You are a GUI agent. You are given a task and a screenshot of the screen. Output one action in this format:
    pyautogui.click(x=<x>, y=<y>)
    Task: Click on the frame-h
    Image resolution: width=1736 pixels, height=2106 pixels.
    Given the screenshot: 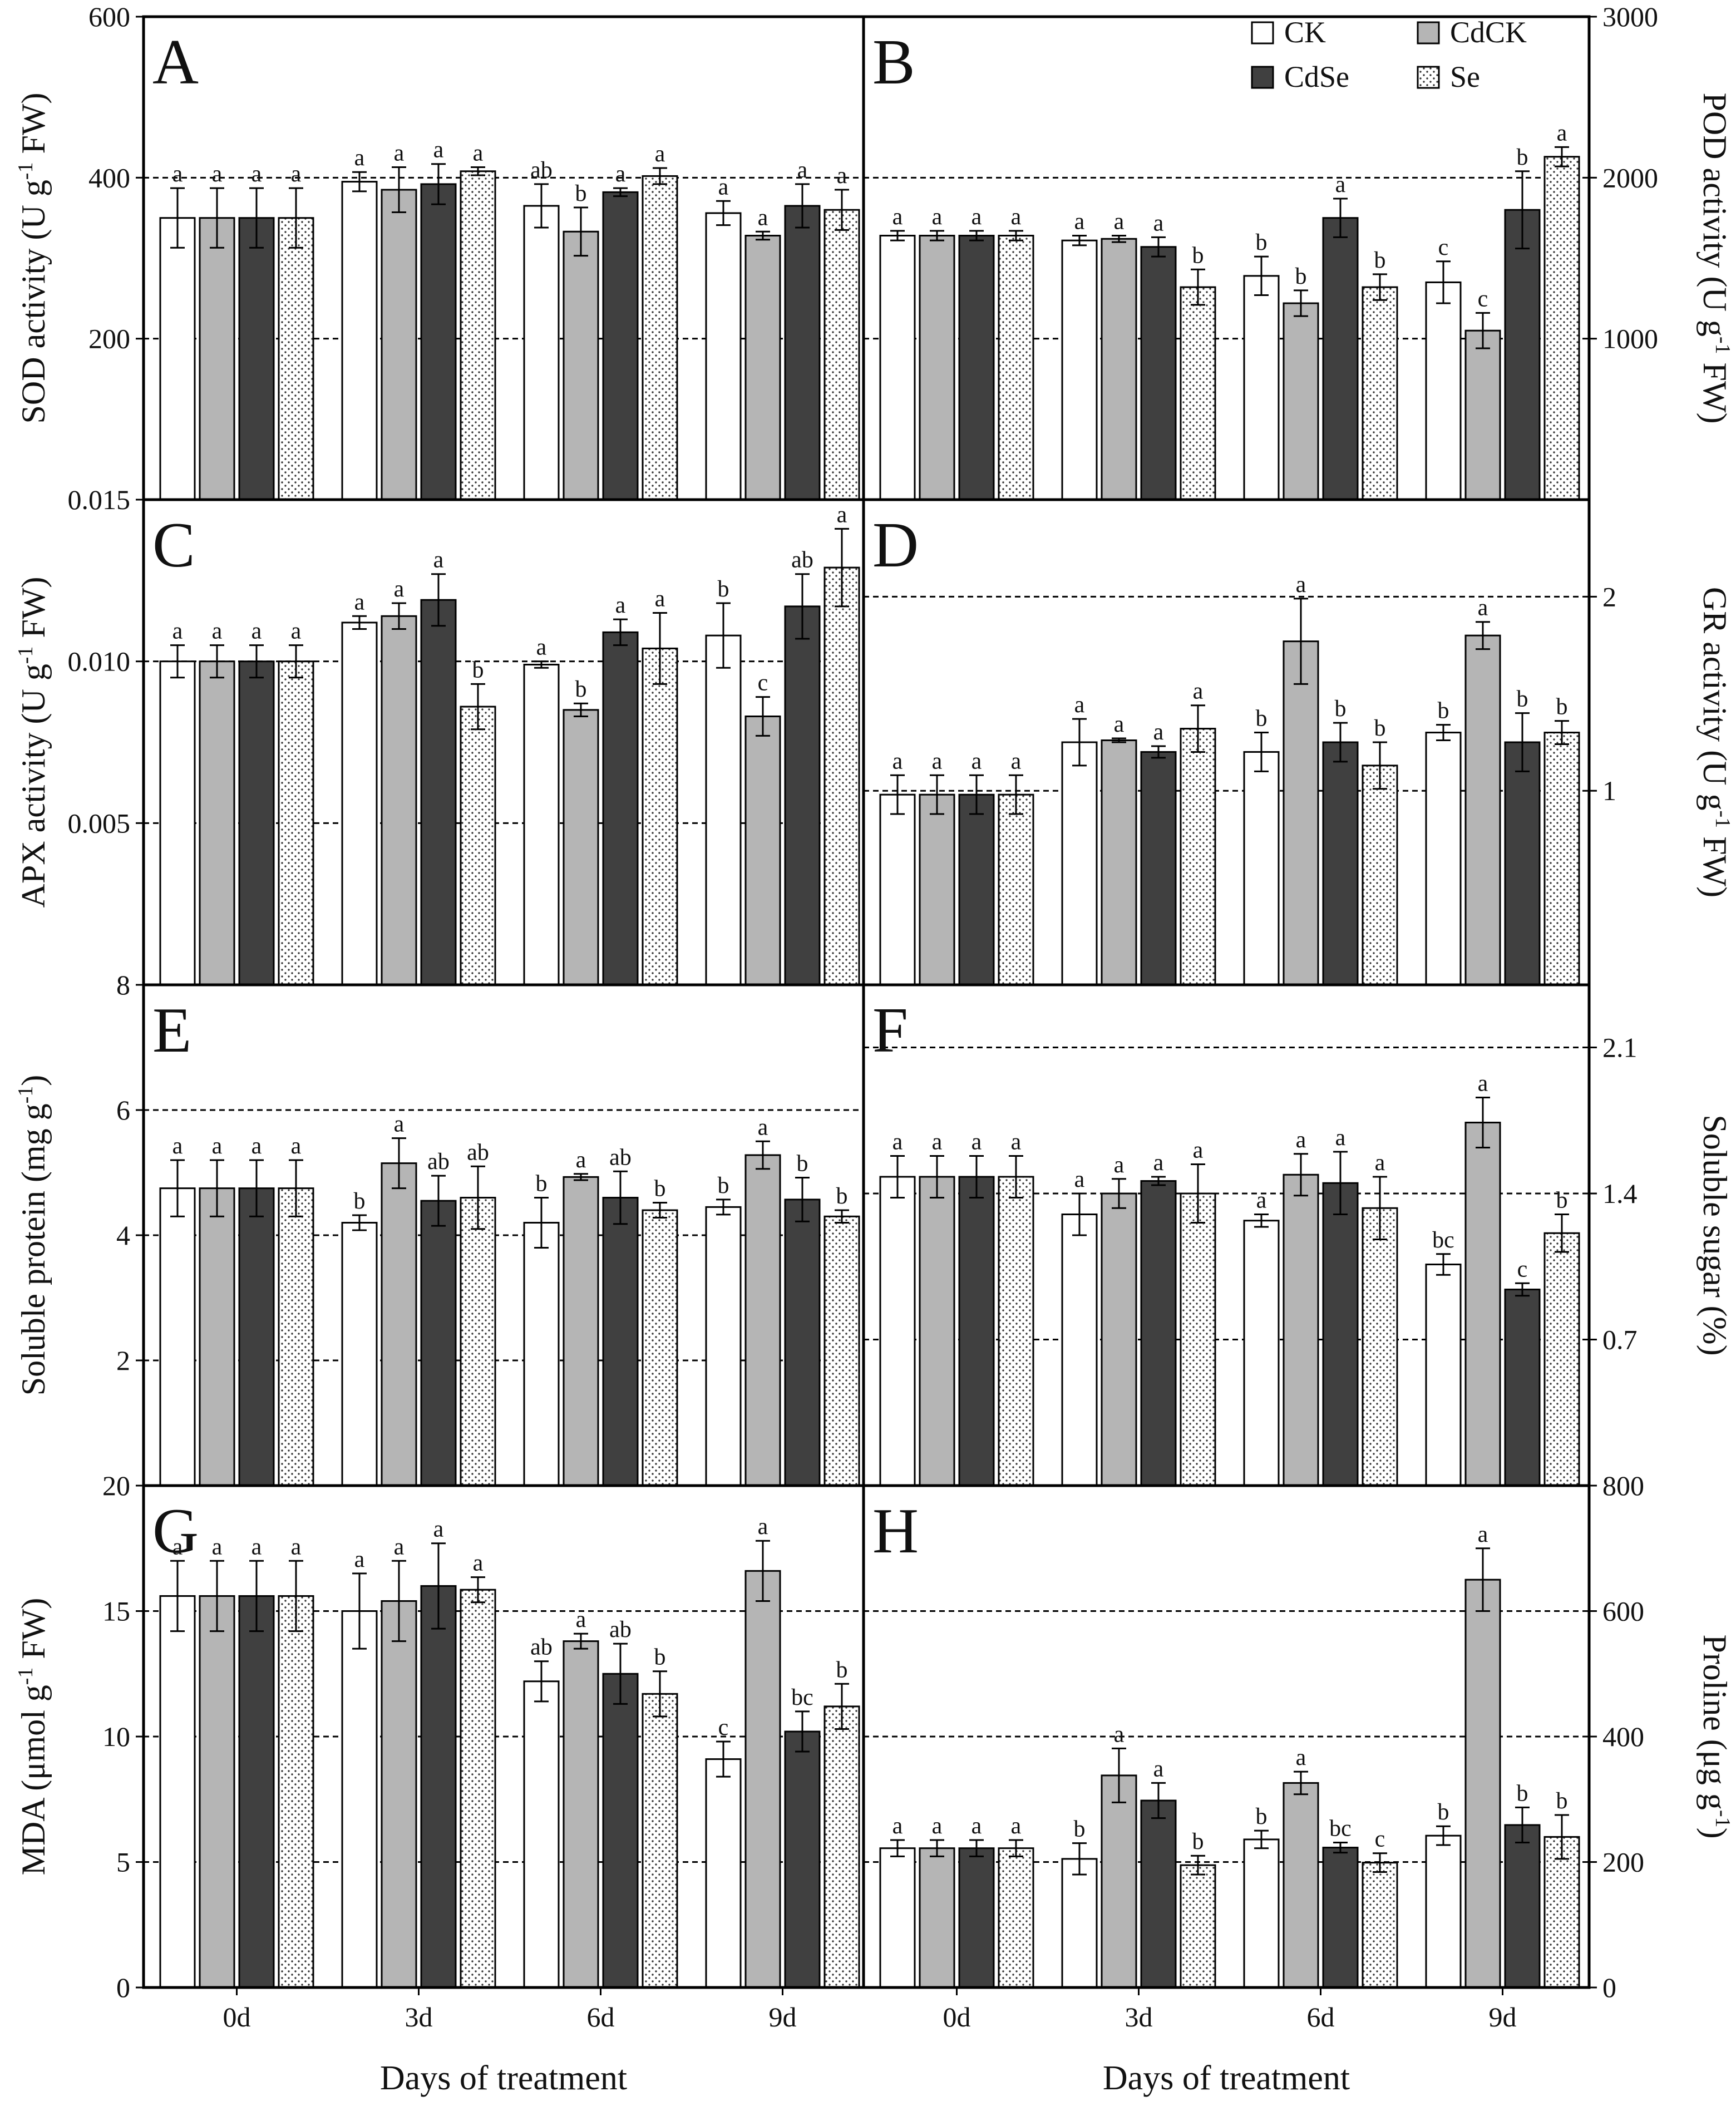 What is the action you would take?
    pyautogui.click(x=1226, y=1736)
    